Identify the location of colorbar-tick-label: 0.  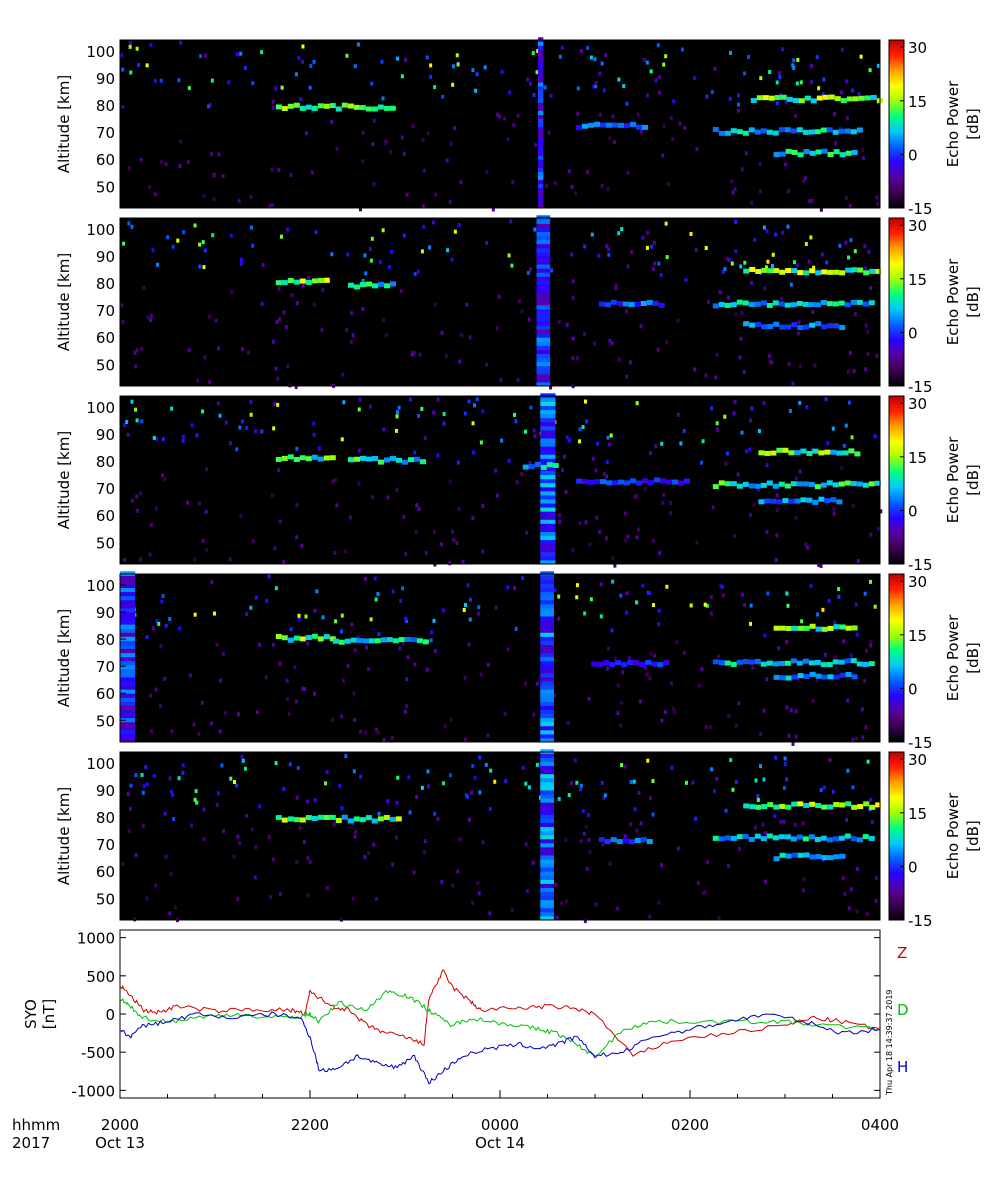
(913, 333).